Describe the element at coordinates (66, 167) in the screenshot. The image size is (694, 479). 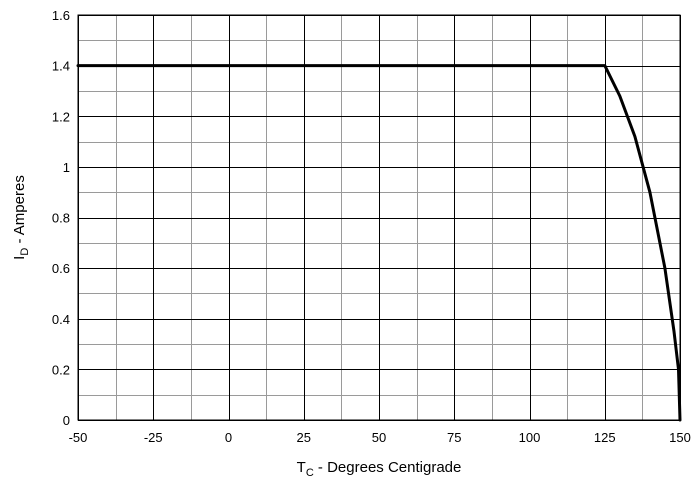
I see `y-tick-label: 1` at that location.